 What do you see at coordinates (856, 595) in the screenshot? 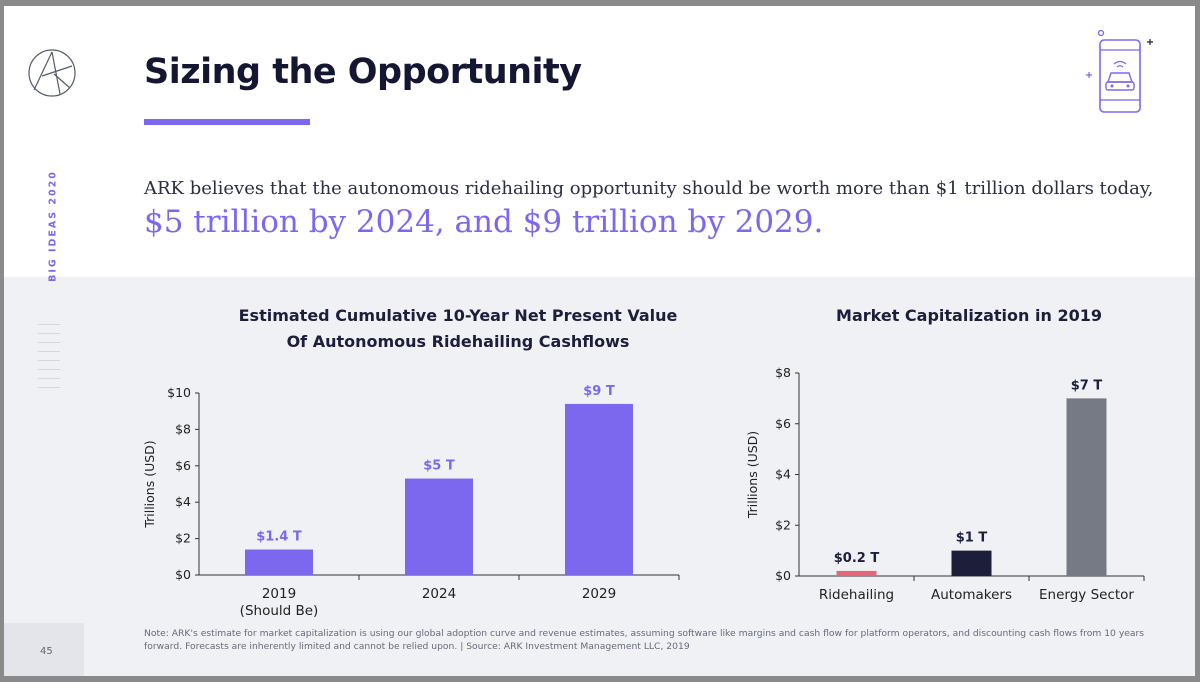
I see `chart2-x-tick-label-1: Ridehailing` at bounding box center [856, 595].